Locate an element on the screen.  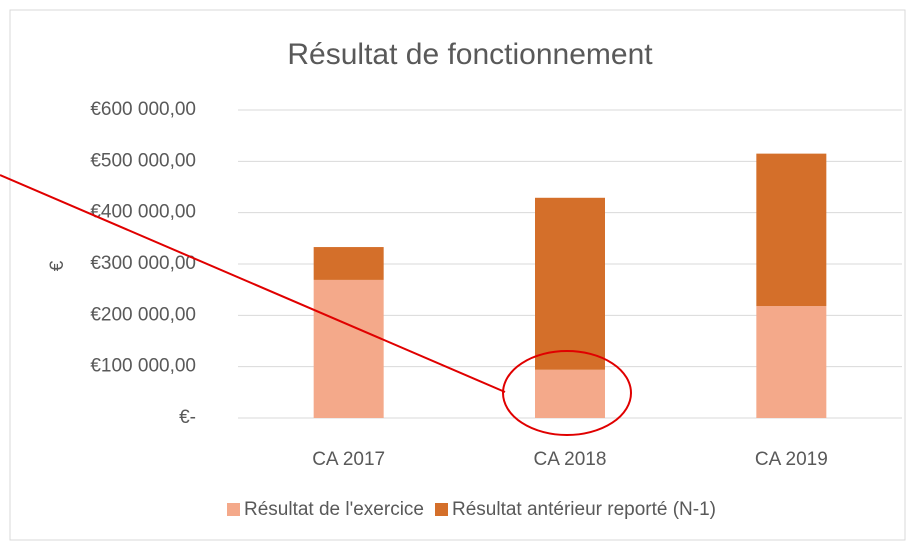
y-tick-label: €500 000,00 is located at coordinates (143, 160).